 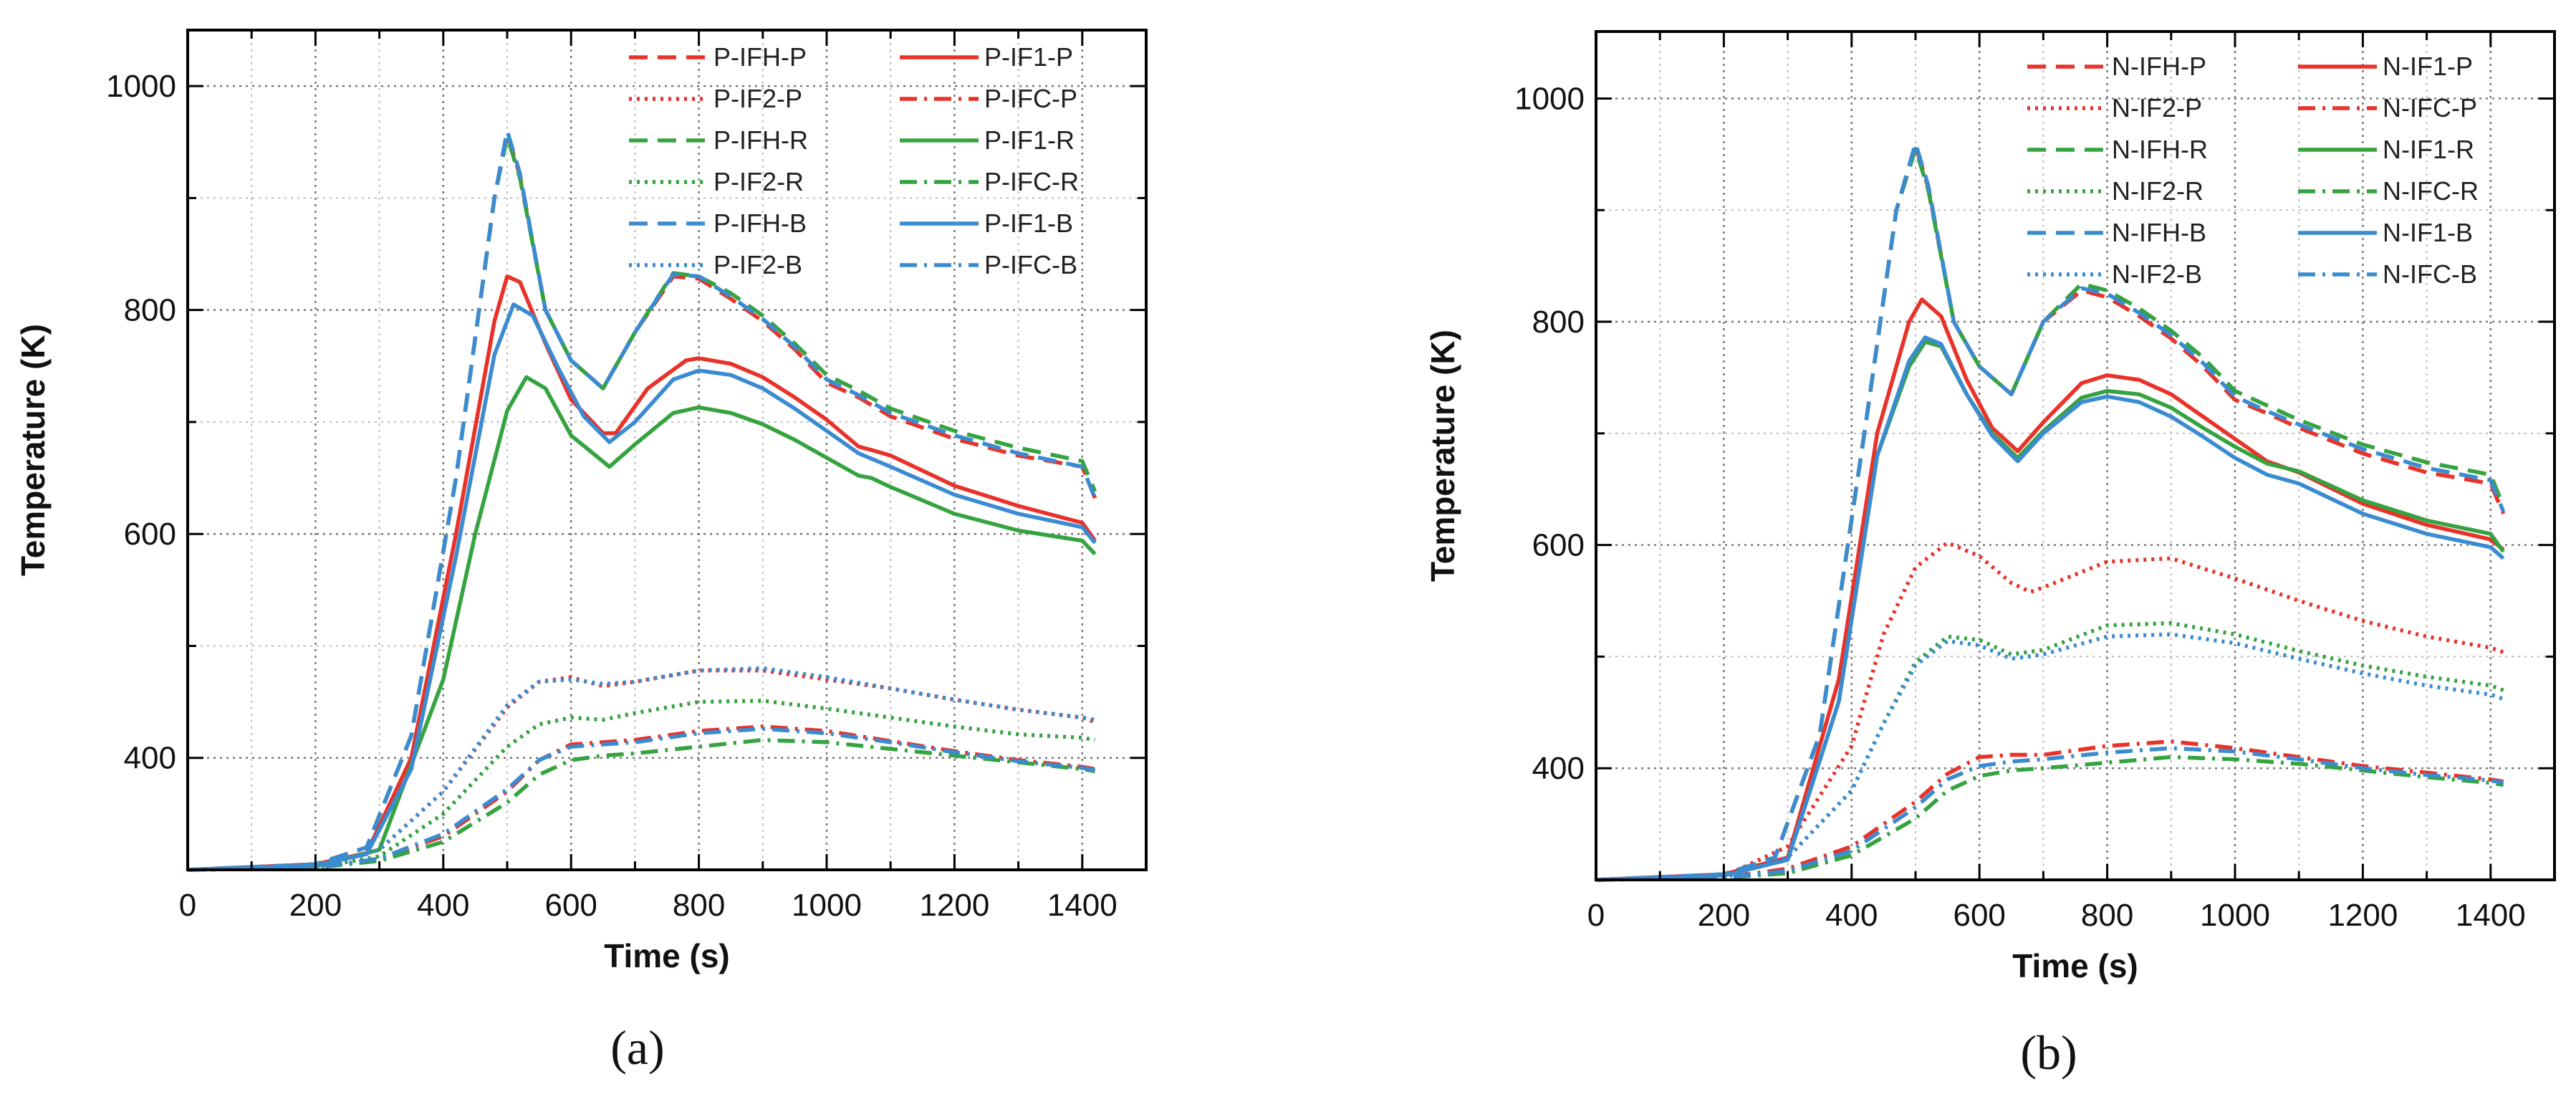 I want to click on legend-label: P-IFC-B, so click(x=1030, y=264).